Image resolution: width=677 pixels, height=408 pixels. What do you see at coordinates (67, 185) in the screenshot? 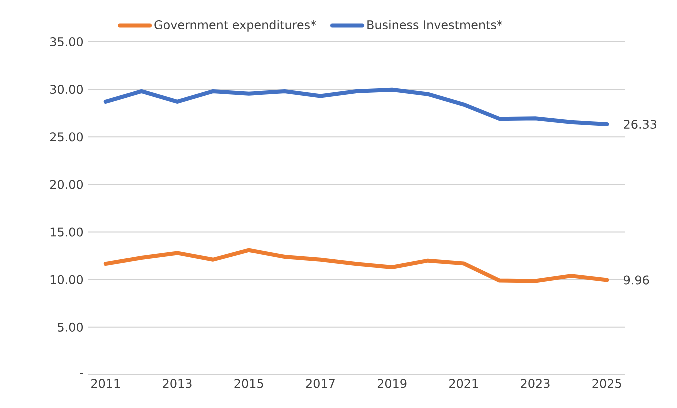
I see `y-tick-label: 20.00` at bounding box center [67, 185].